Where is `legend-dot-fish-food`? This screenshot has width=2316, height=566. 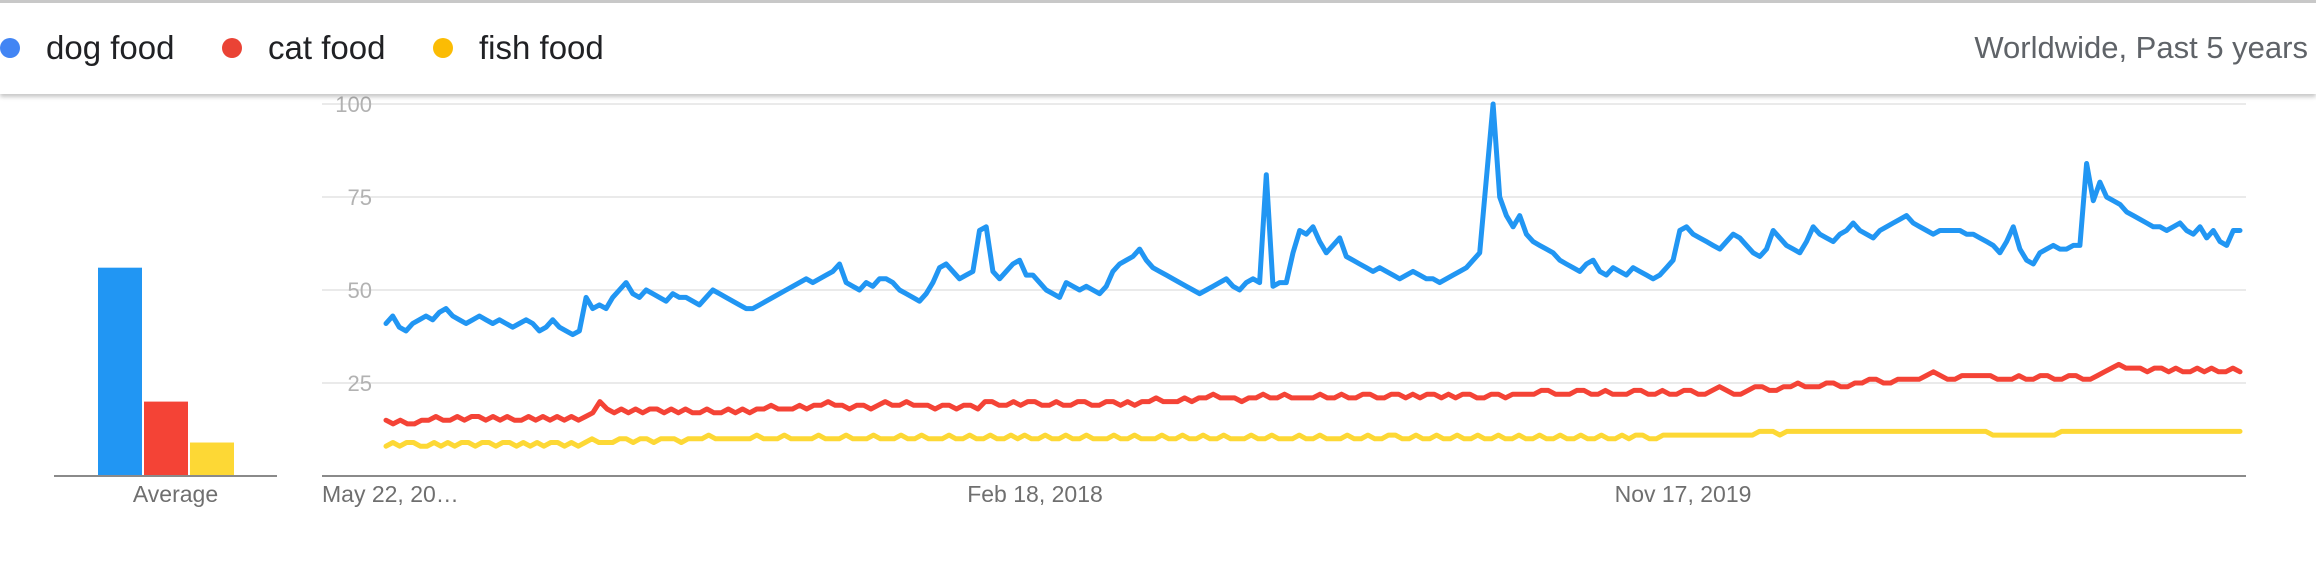 legend-dot-fish-food is located at coordinates (443, 48).